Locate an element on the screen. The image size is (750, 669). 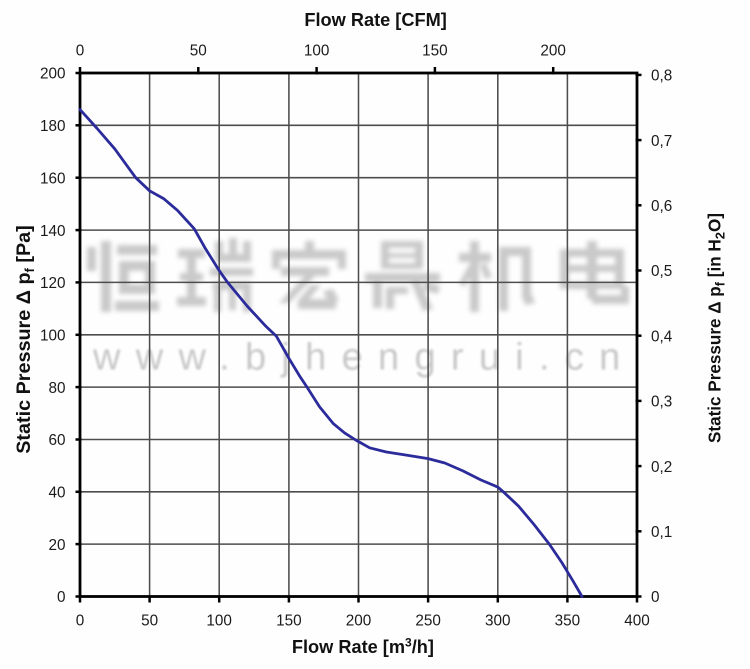
svg-text: www.bjhengrui.cn is located at coordinates (364, 358).